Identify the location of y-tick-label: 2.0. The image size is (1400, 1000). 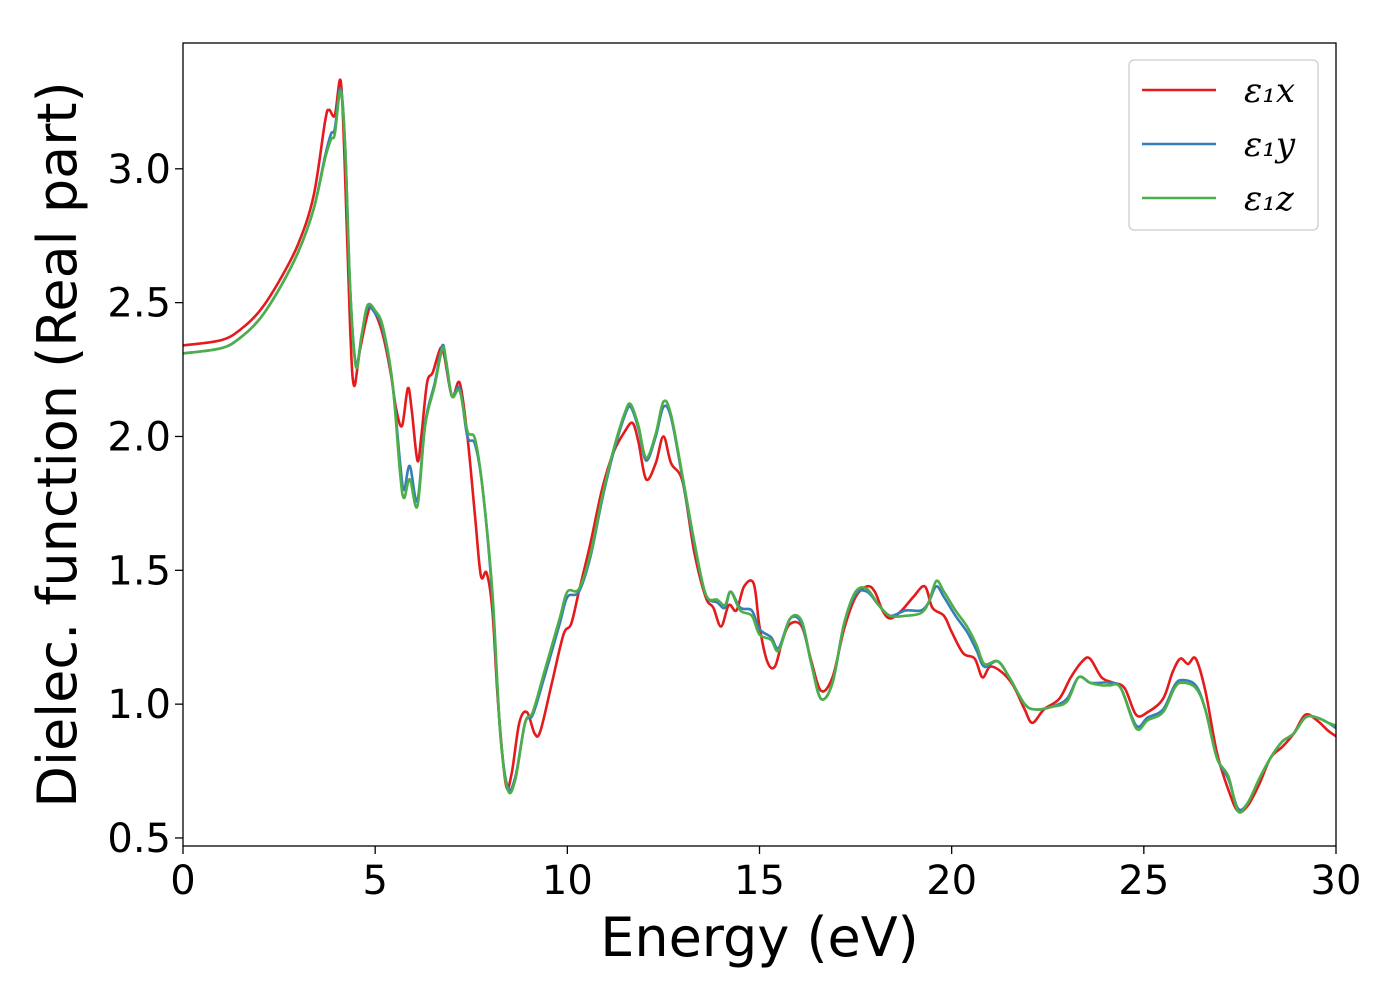
(139, 437).